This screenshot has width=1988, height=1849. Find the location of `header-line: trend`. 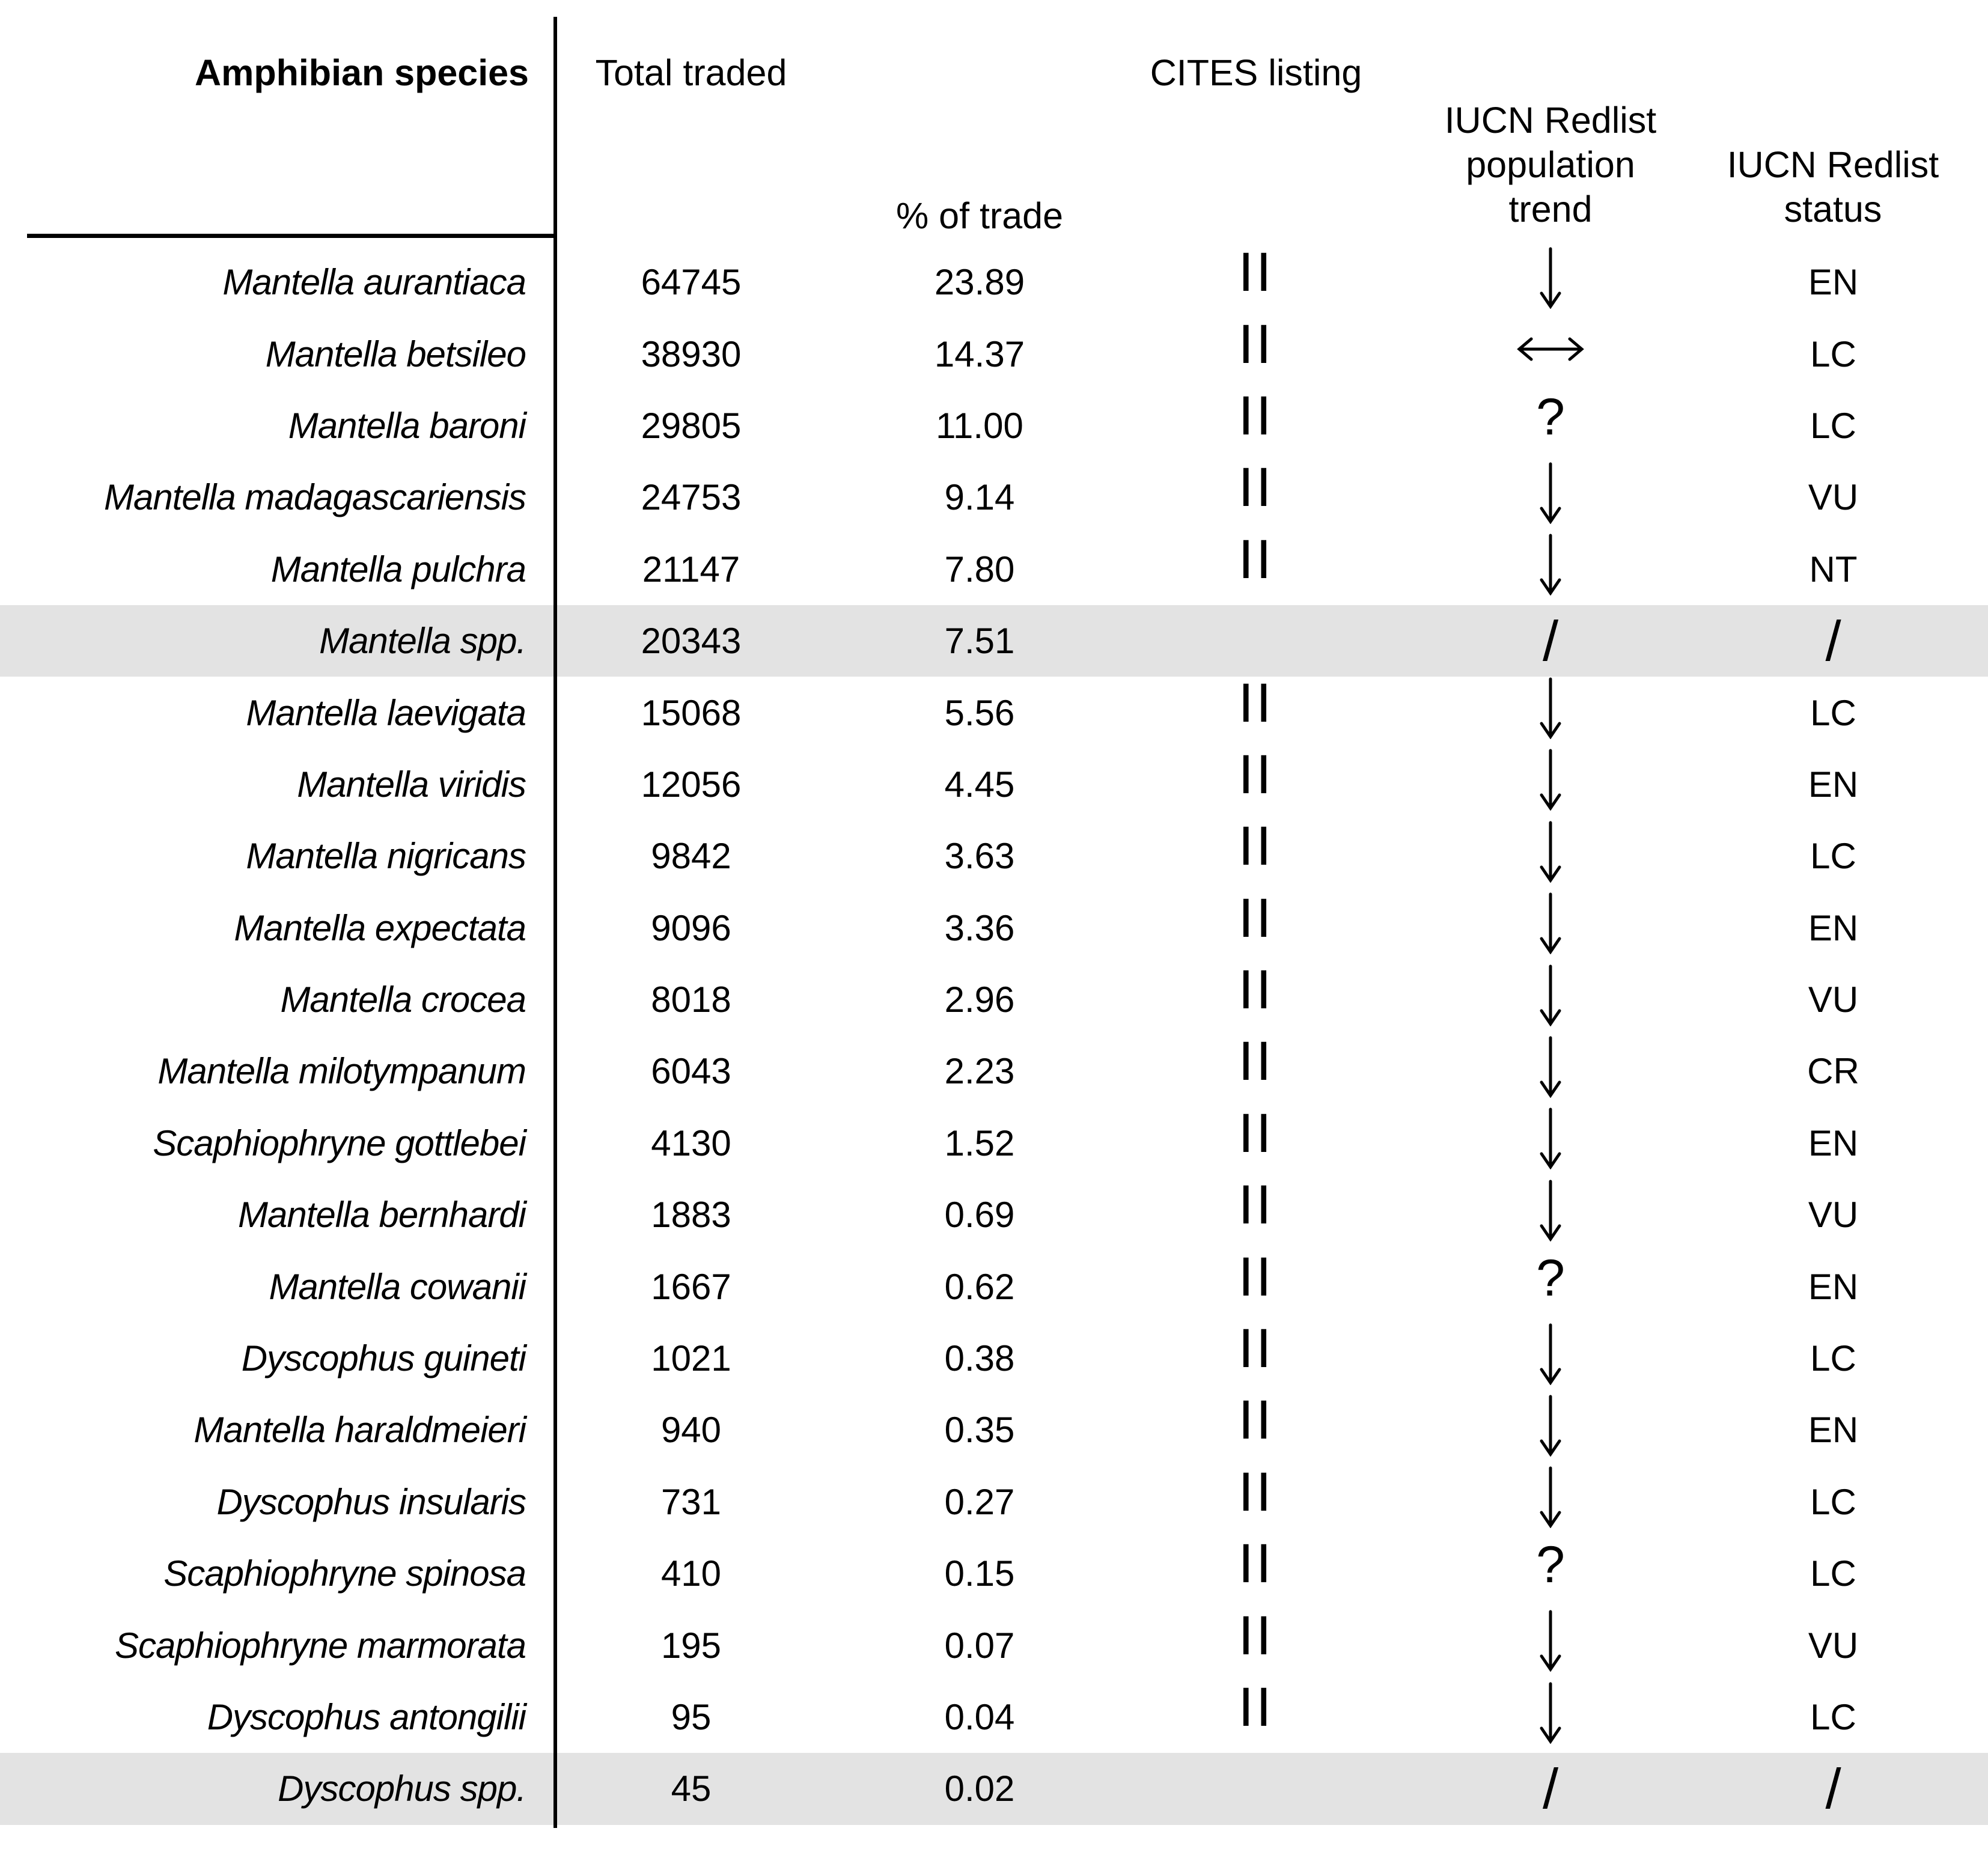

header-line: trend is located at coordinates (1550, 209).